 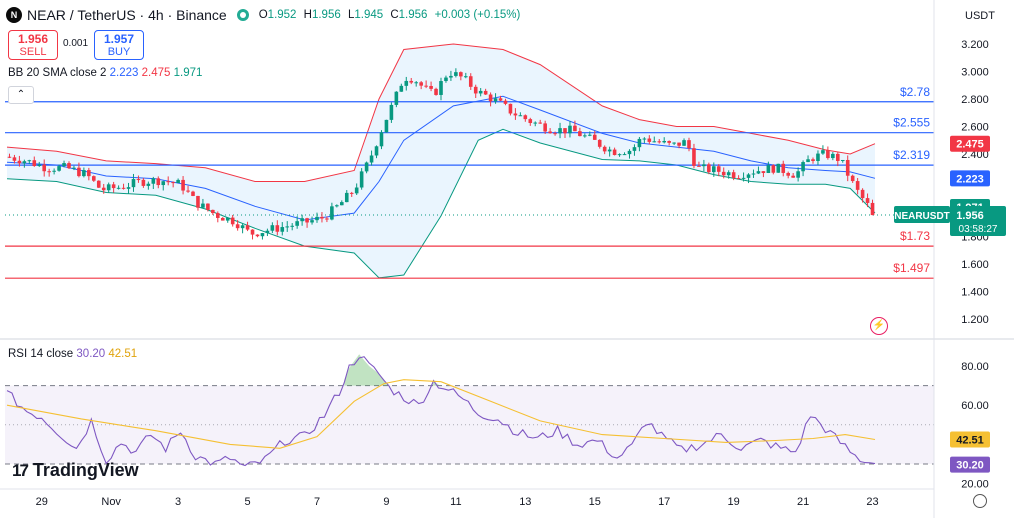 What do you see at coordinates (75, 470) in the screenshot?
I see `tradingview-logo: 17 TradingView` at bounding box center [75, 470].